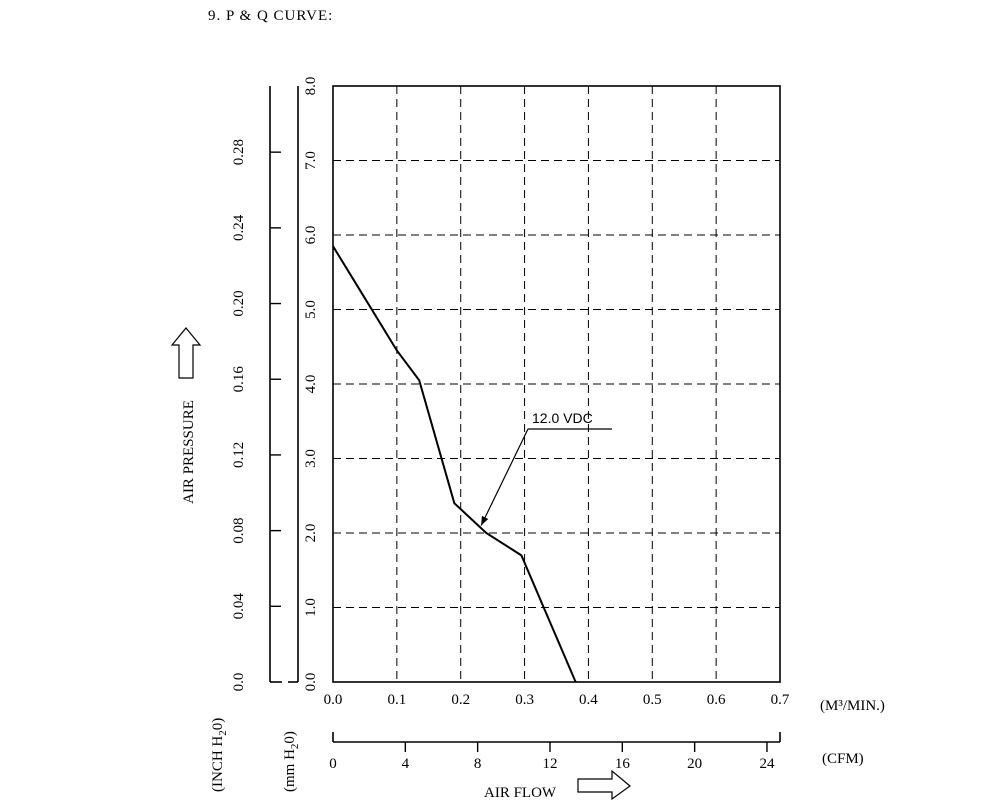  I want to click on inch-tick-label-5: 0.20, so click(239, 303).